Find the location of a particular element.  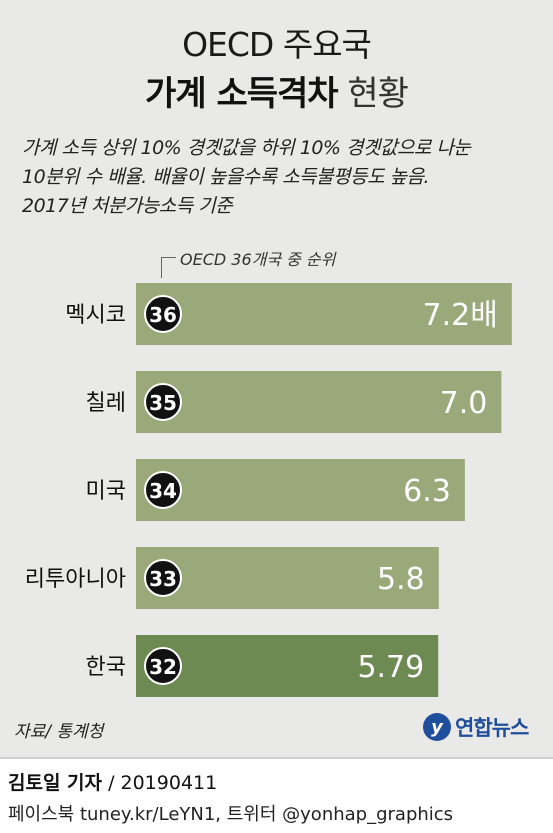

rank-note-bracket is located at coordinates (168, 267).